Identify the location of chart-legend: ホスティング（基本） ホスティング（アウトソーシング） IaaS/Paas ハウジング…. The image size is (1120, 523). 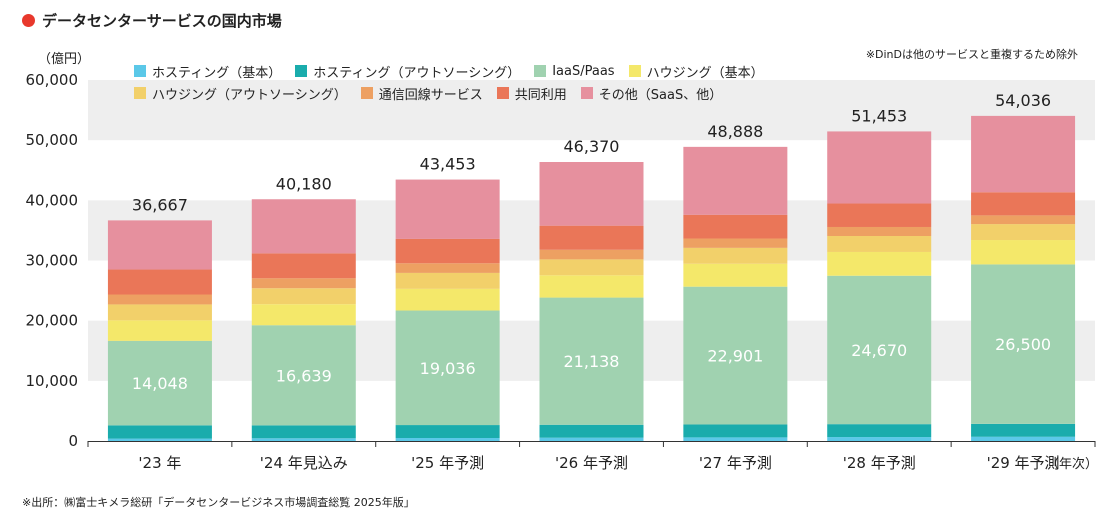
(494, 82).